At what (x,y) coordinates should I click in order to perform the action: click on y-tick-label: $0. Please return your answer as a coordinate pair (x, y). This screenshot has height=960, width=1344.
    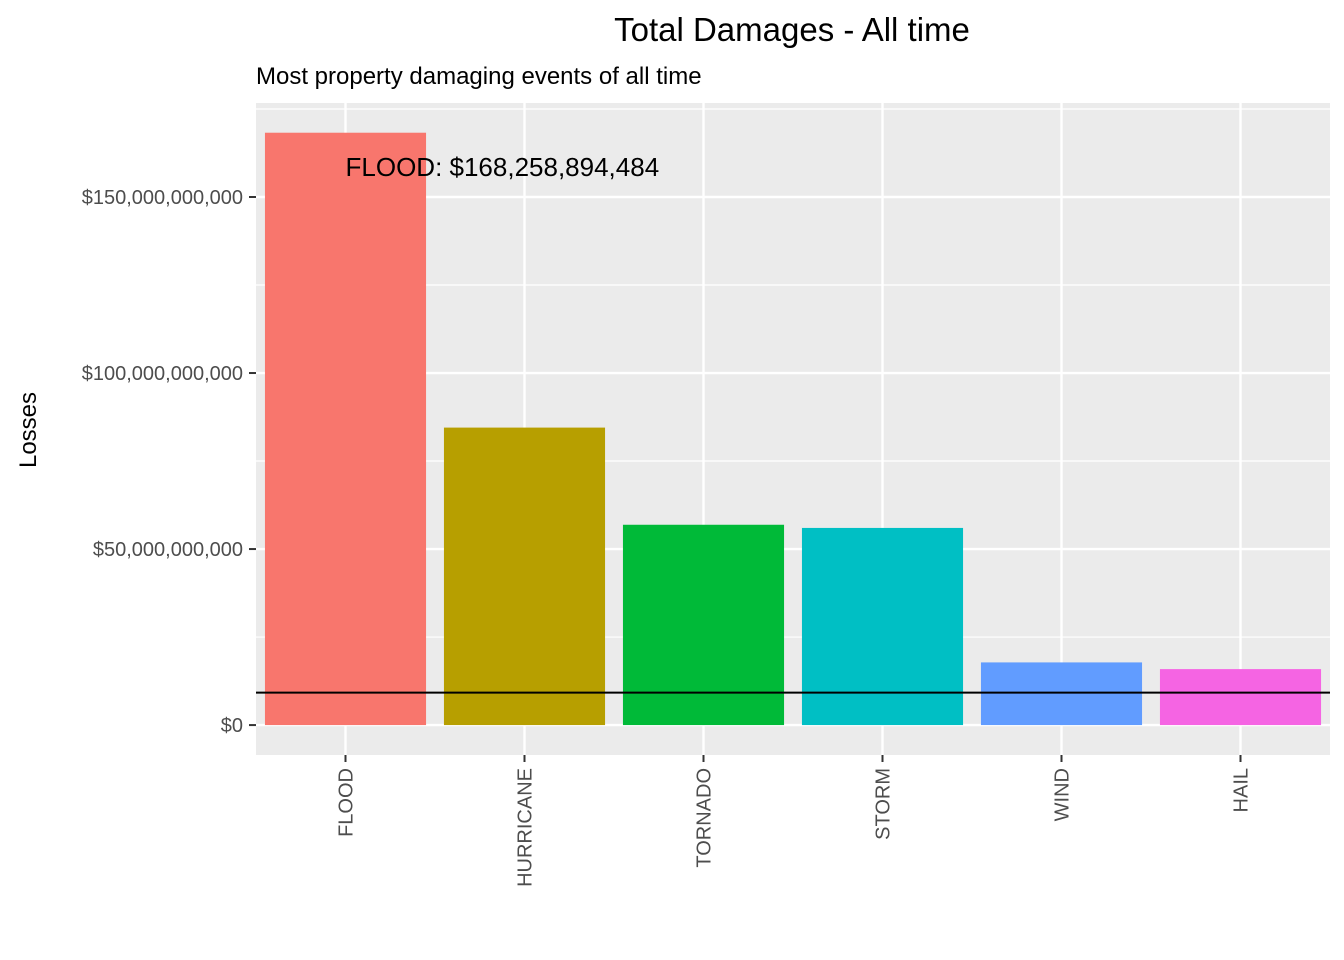
    Looking at the image, I should click on (232, 726).